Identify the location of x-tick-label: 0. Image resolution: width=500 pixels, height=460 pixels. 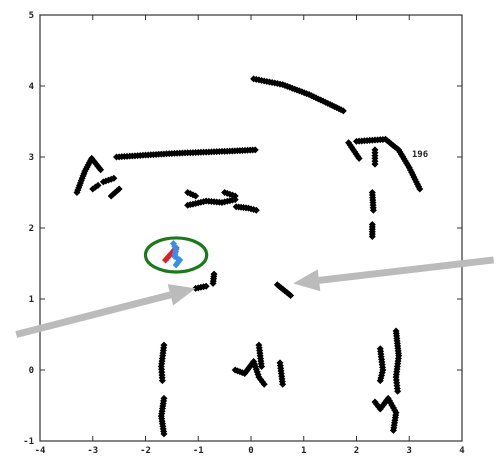
(250, 451).